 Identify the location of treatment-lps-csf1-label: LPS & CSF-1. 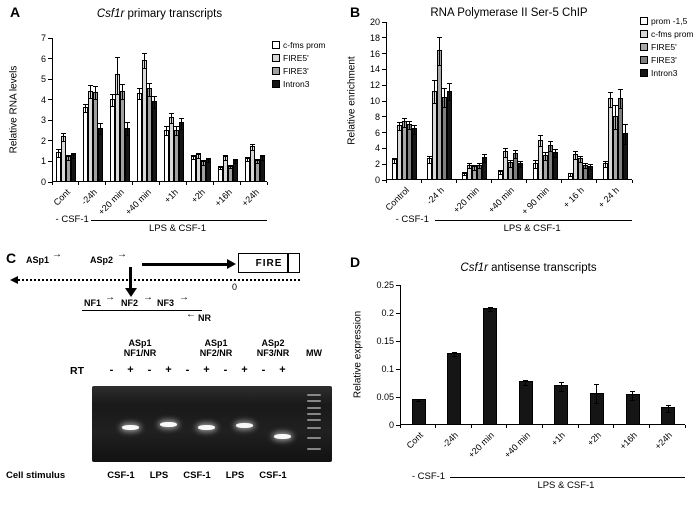
(532, 228).